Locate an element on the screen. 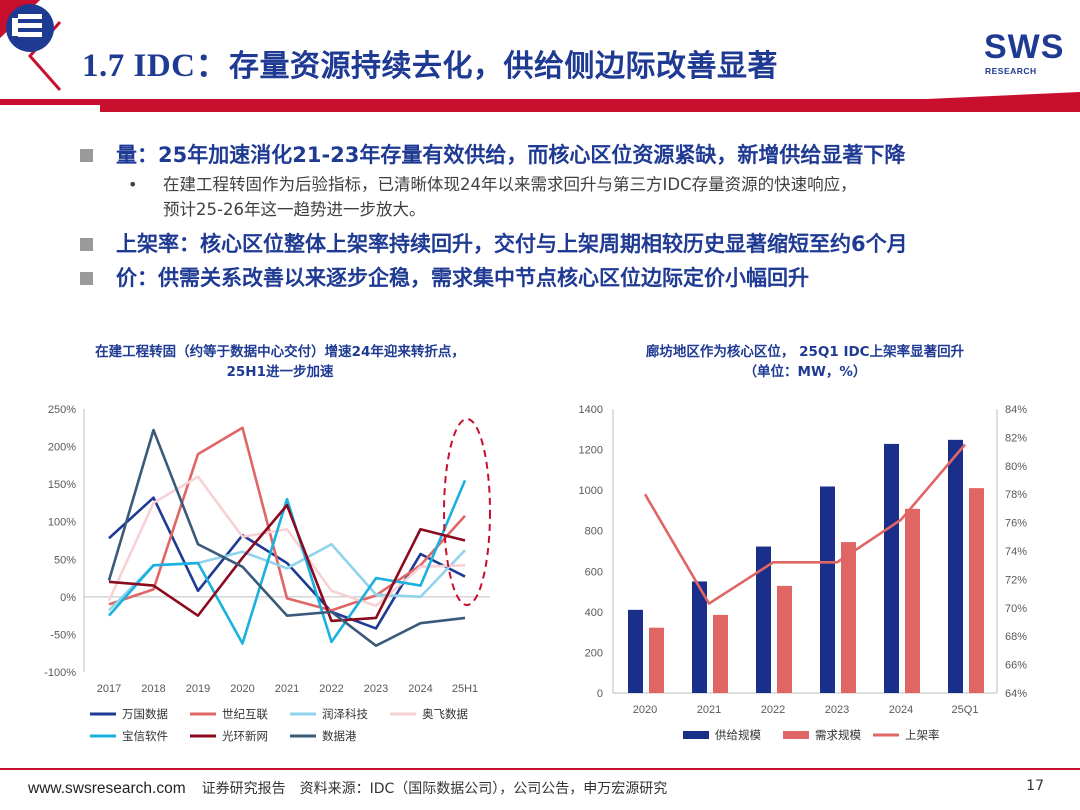 This screenshot has width=1080, height=810. y2-tick-label: 68% is located at coordinates (1016, 637).